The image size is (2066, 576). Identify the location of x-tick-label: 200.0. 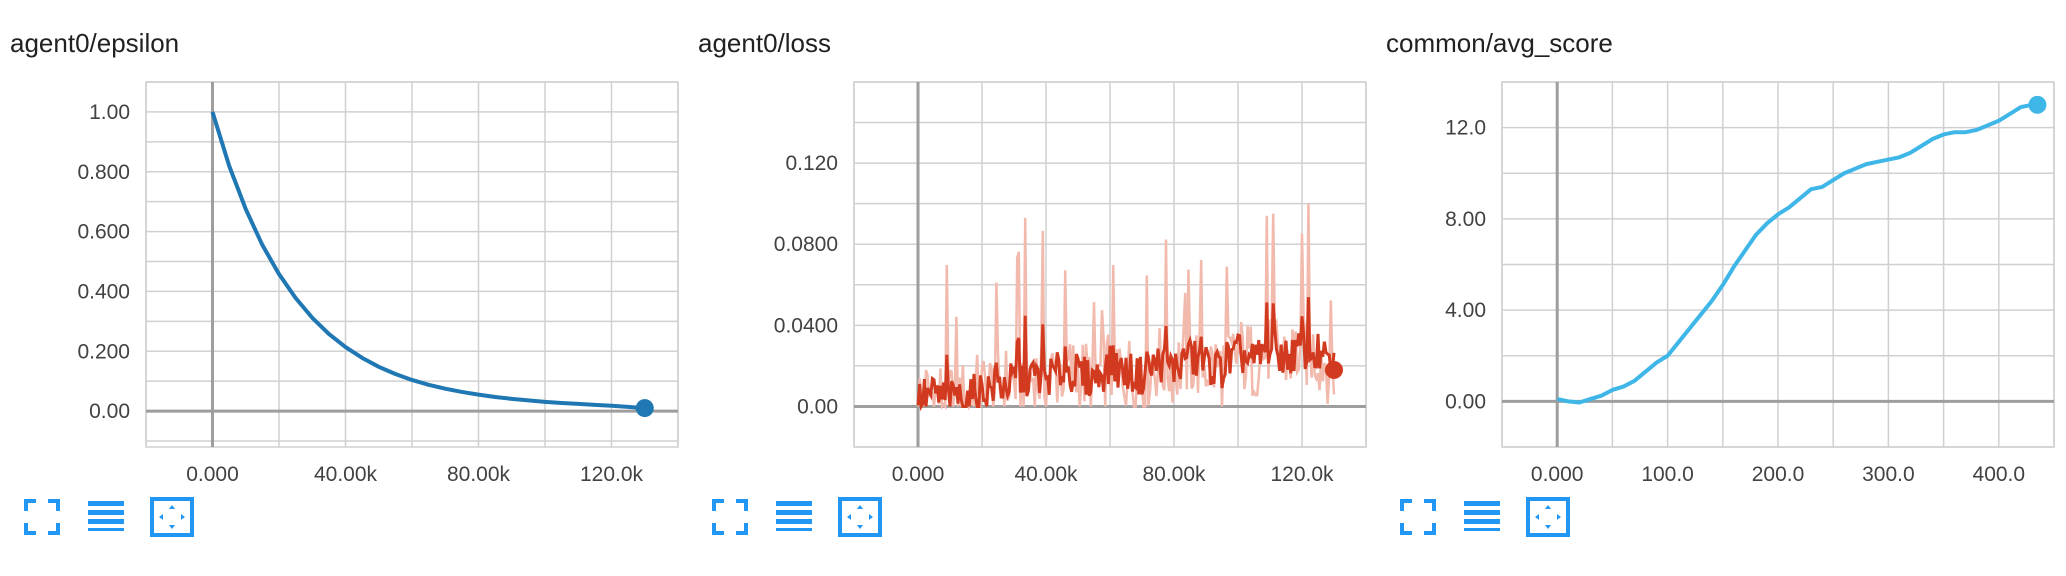
(1778, 474).